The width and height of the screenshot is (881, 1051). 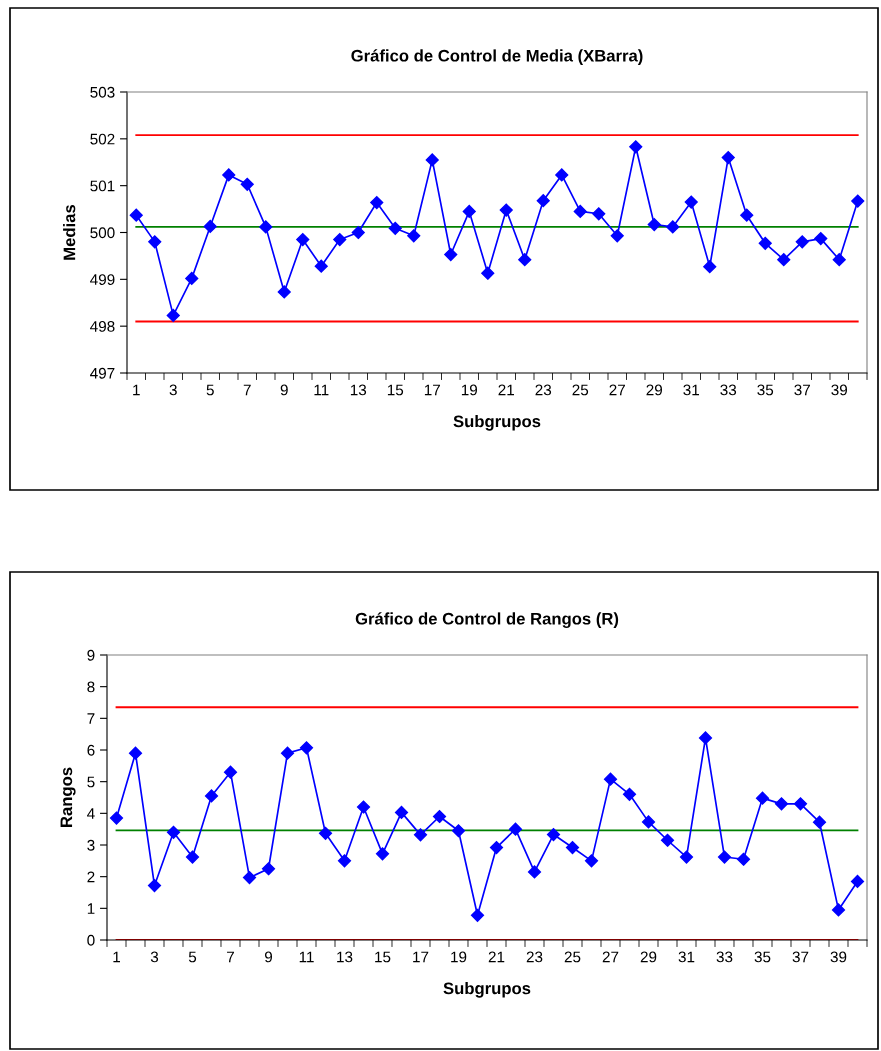 What do you see at coordinates (469, 390) in the screenshot?
I see `x-tick-label: 19` at bounding box center [469, 390].